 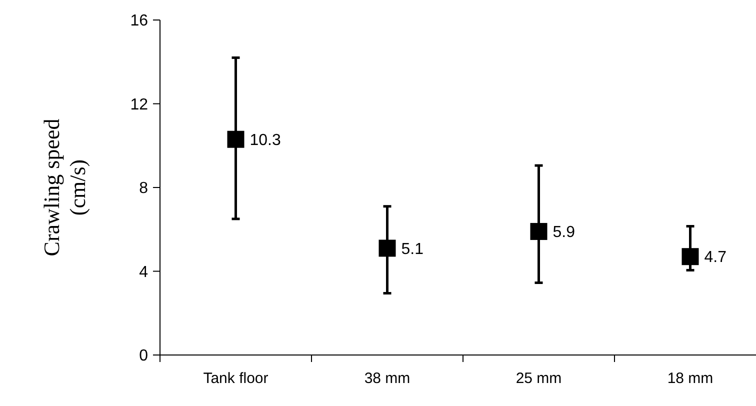 I want to click on x-tick-label: 38 mm, so click(x=387, y=378).